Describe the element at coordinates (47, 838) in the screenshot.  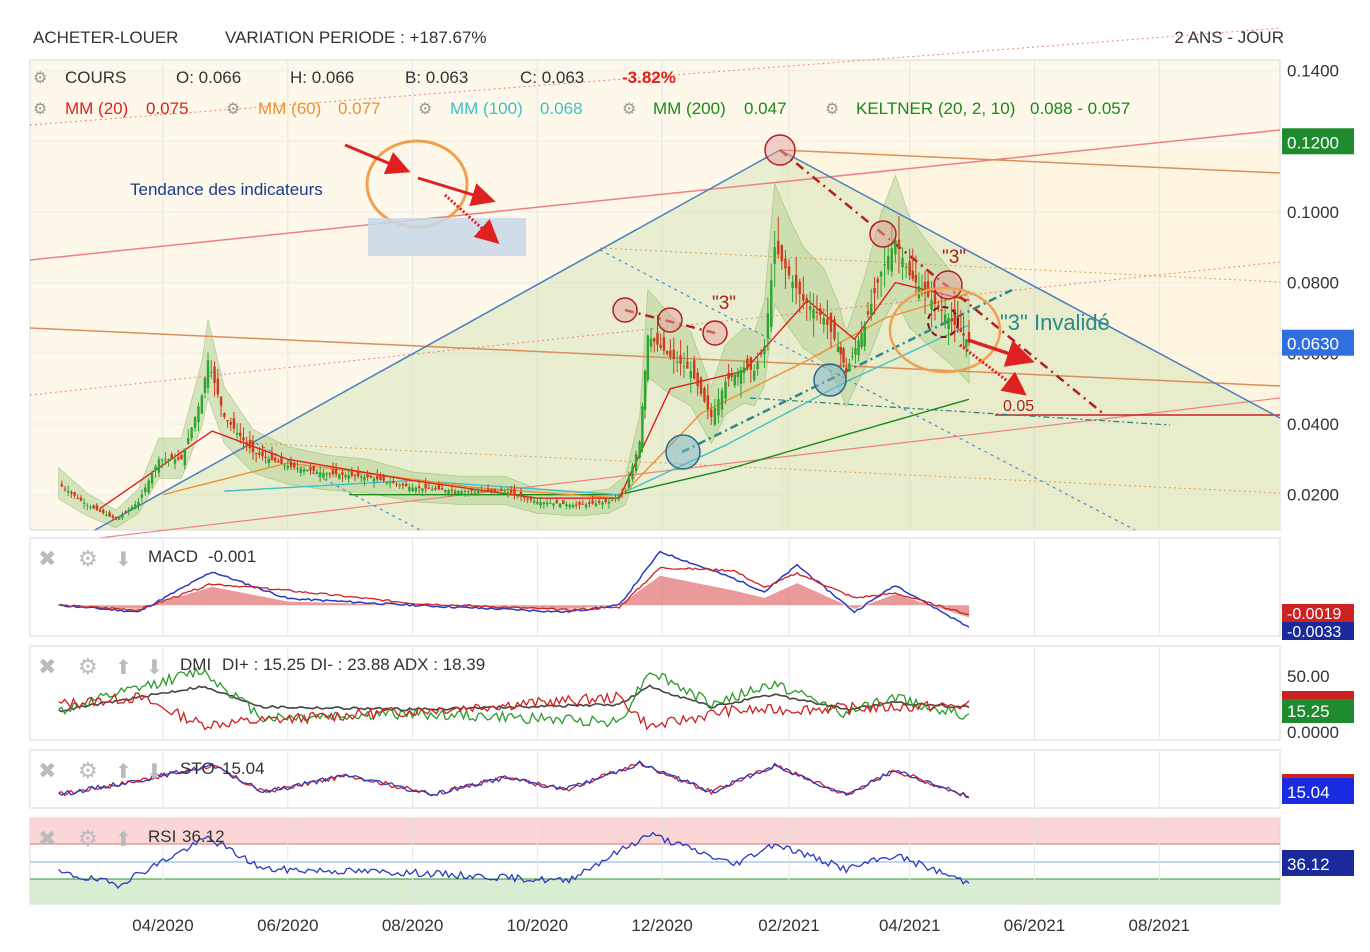
I see `rsi-close-icon: ✖` at that location.